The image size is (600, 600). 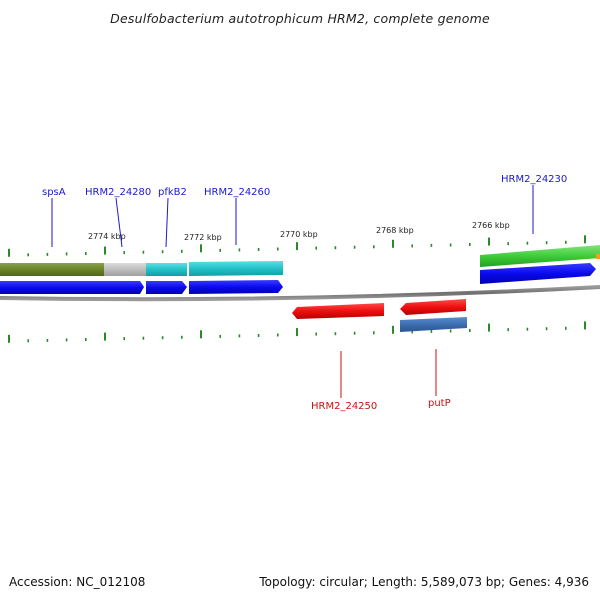 What do you see at coordinates (534, 179) in the screenshot?
I see `gene-label-HRM2_24230: HRM2_24230` at bounding box center [534, 179].